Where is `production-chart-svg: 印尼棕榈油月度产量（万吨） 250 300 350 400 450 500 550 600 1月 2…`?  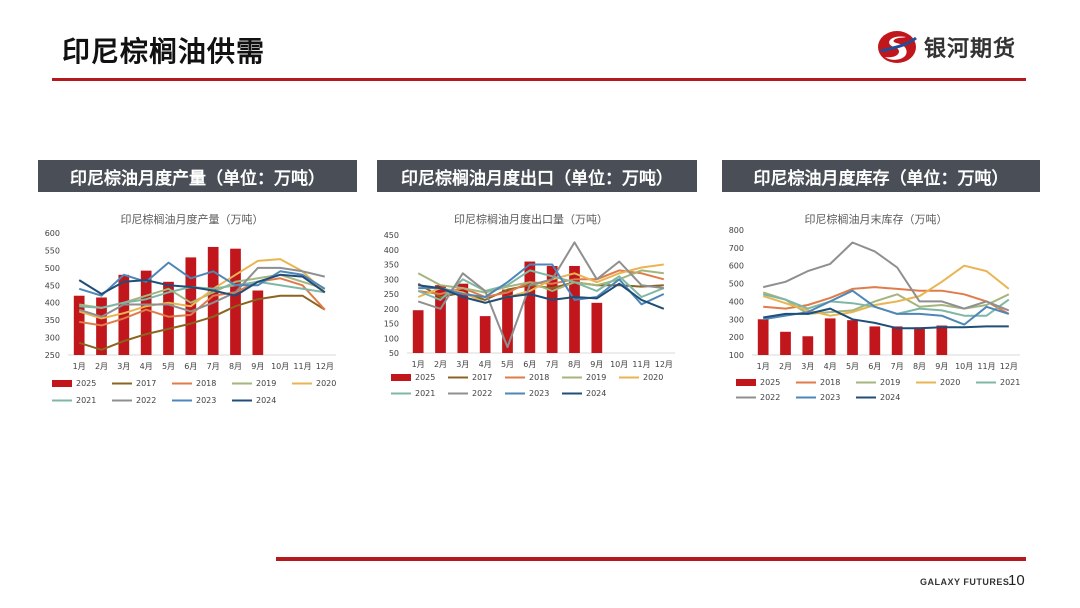 production-chart-svg: 印尼棕榈油月度产量（万吨） 250 300 350 400 450 500 550 600 1月 2… is located at coordinates (191, 308).